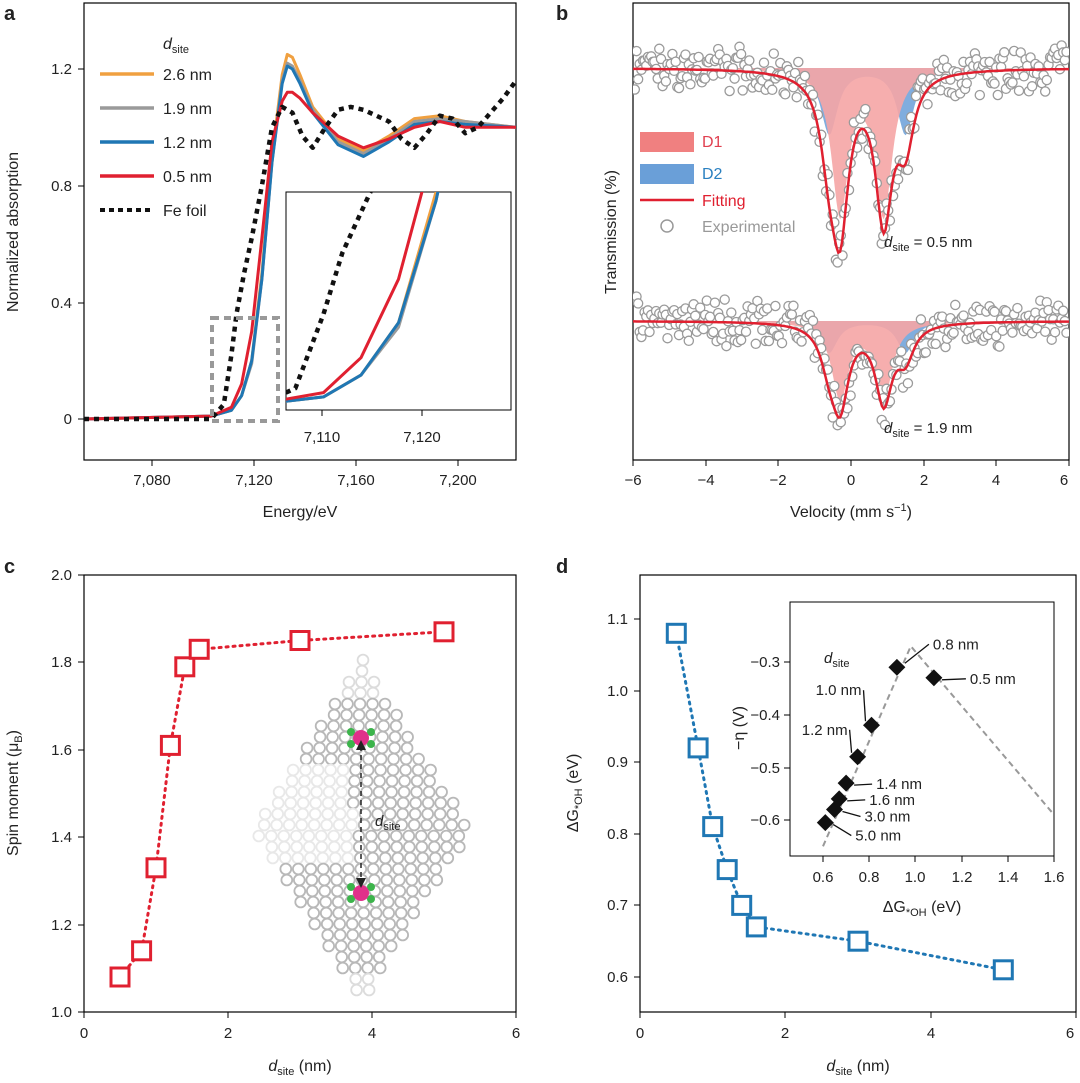  What do you see at coordinates (928, 244) in the screenshot?
I see `annotation-dsite-0.5: dsite = 0.5 nm` at bounding box center [928, 244].